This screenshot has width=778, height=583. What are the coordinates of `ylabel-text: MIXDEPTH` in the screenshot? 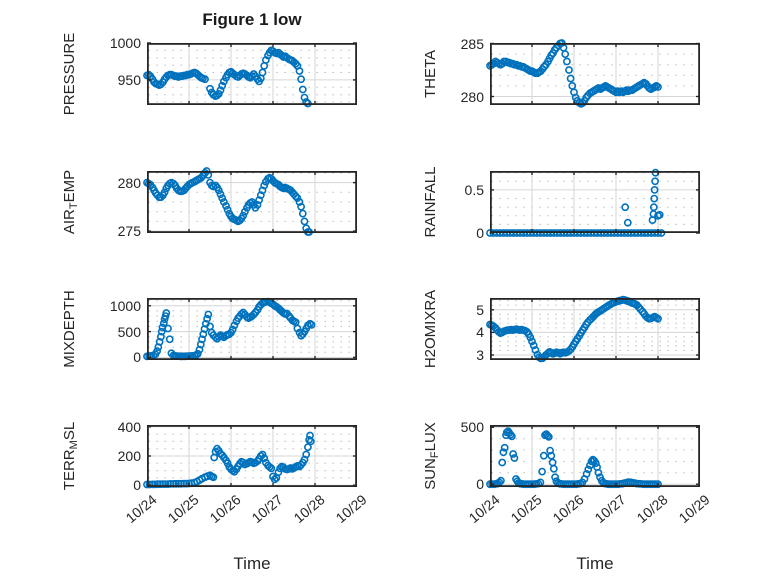 It's located at (69, 329).